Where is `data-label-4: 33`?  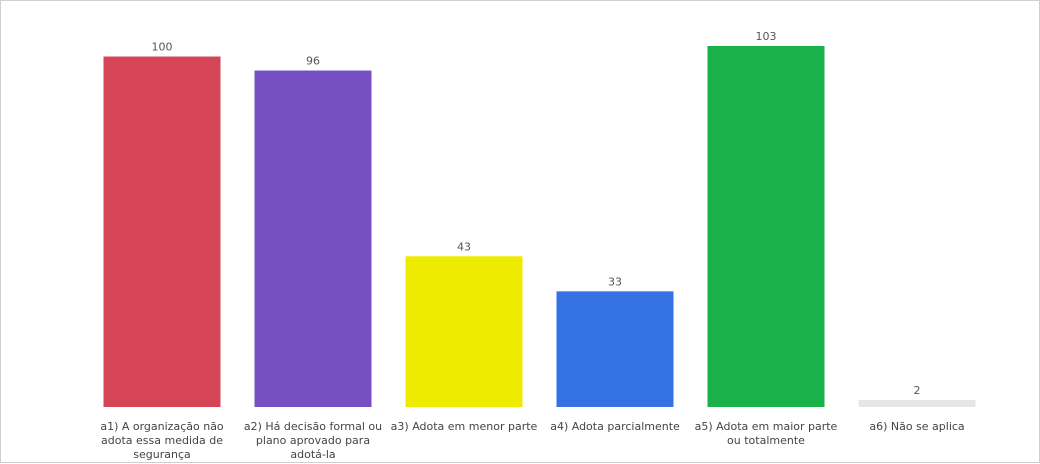 data-label-4: 33 is located at coordinates (615, 281).